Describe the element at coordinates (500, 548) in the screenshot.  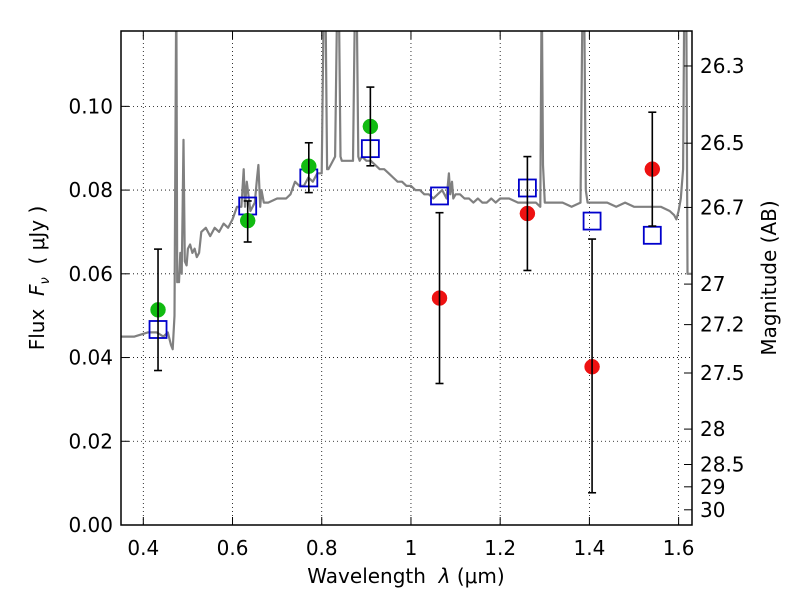
I see `x-tick-label: 1.2` at that location.